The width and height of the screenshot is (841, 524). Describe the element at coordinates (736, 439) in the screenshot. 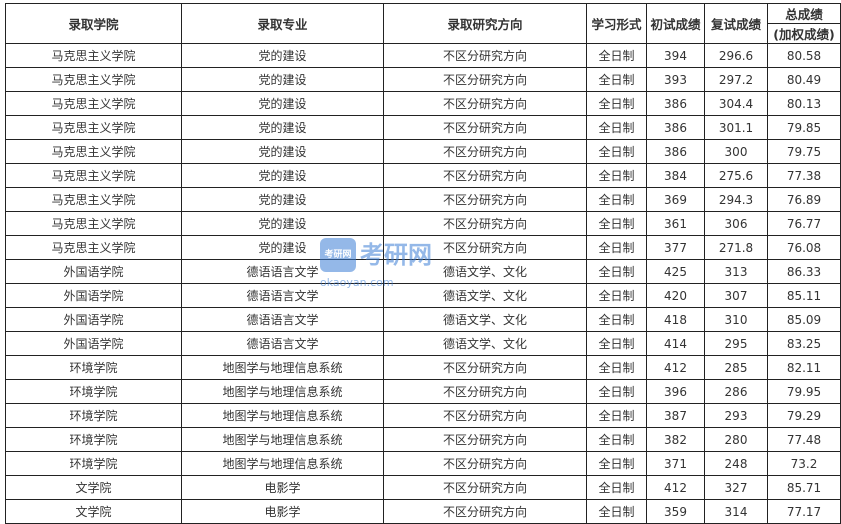

I see `cell-retest-score: 280` at that location.